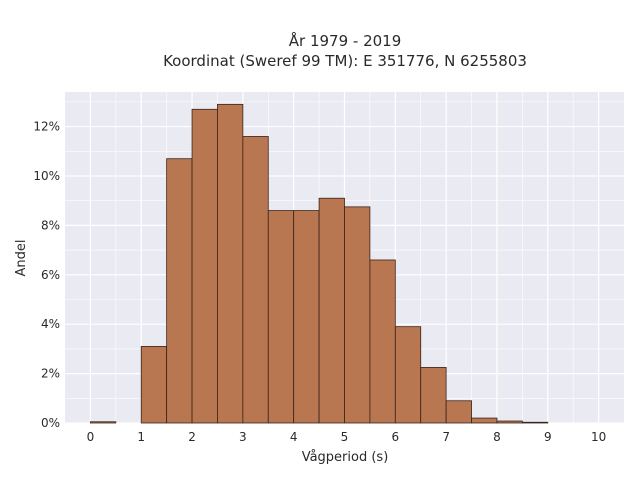 This screenshot has height=480, width=640. Describe the element at coordinates (548, 437) in the screenshot. I see `x-tick-label: 9` at that location.